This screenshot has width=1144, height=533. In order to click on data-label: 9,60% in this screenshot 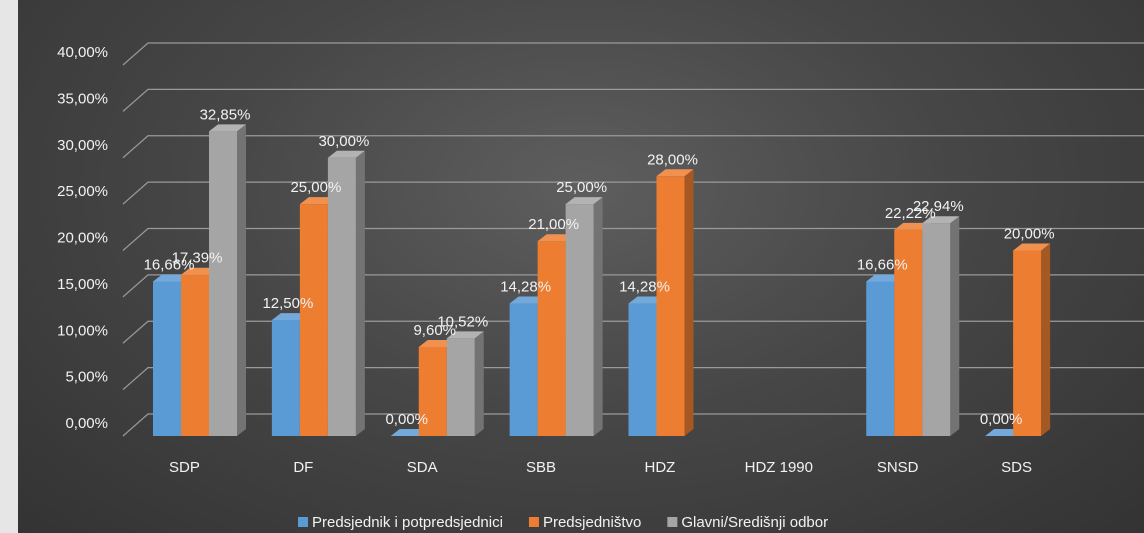, I will do `click(434, 330)`.